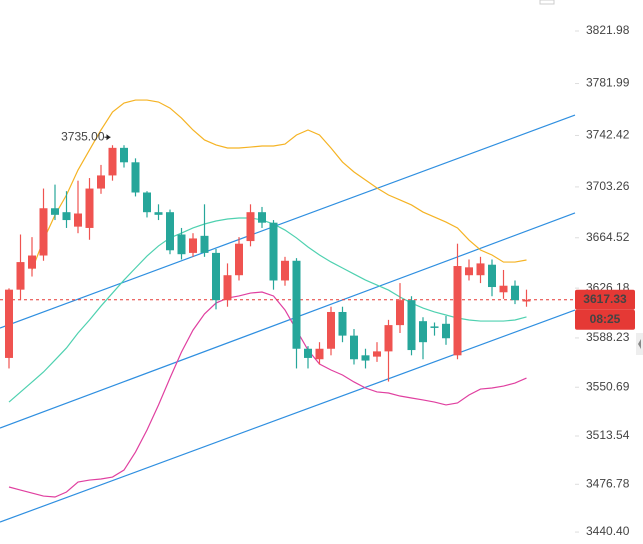 The width and height of the screenshot is (643, 544). I want to click on scroll-arrow, so click(639, 344).